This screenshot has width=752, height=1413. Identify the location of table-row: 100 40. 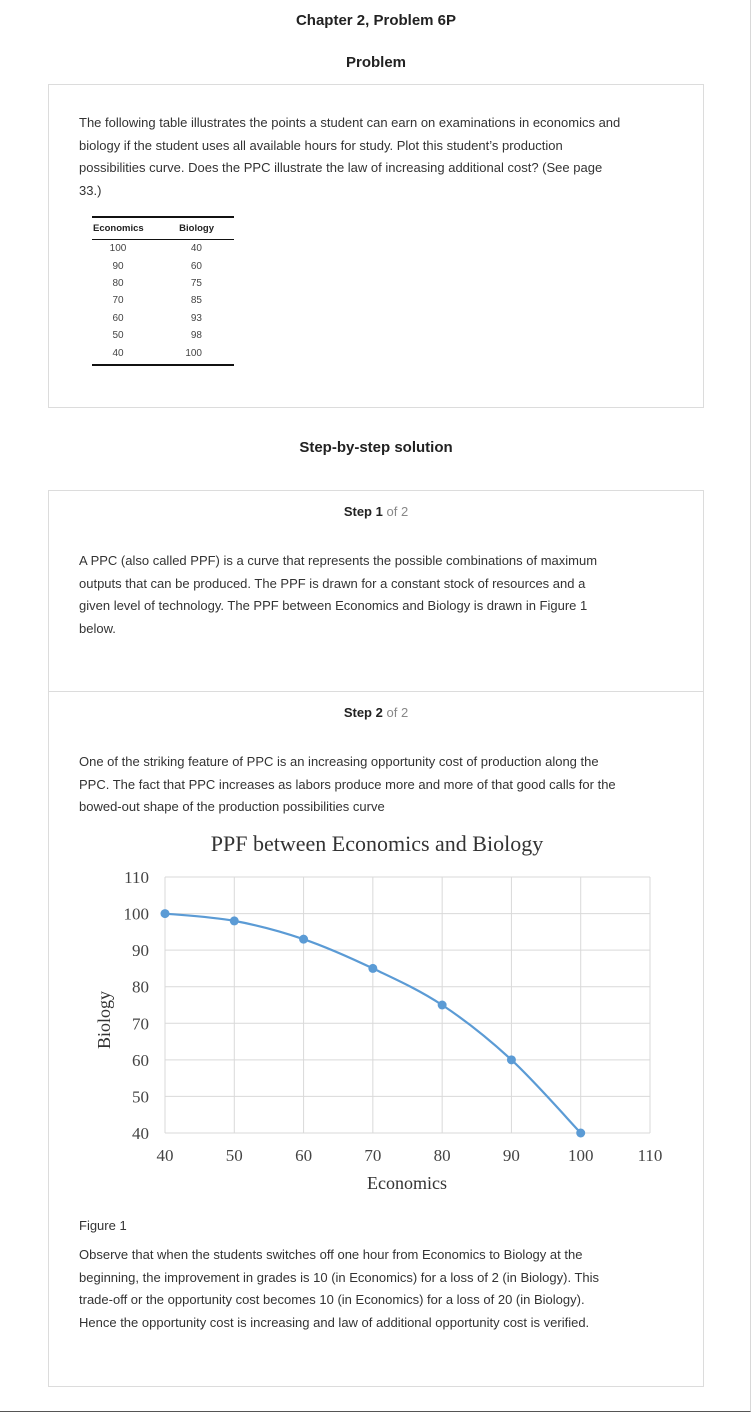
(163, 248).